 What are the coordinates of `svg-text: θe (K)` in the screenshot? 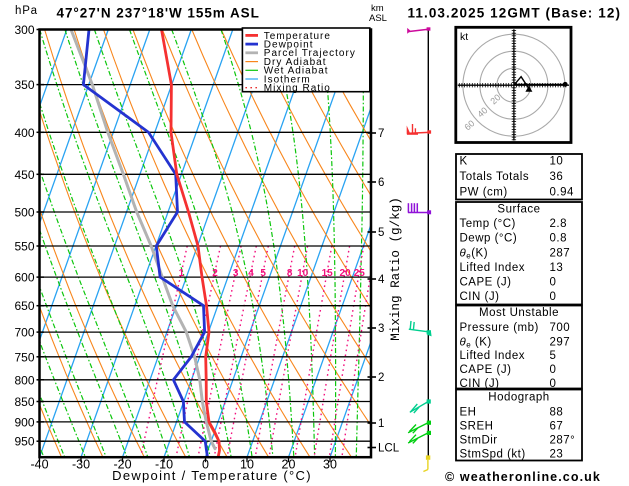 It's located at (476, 342).